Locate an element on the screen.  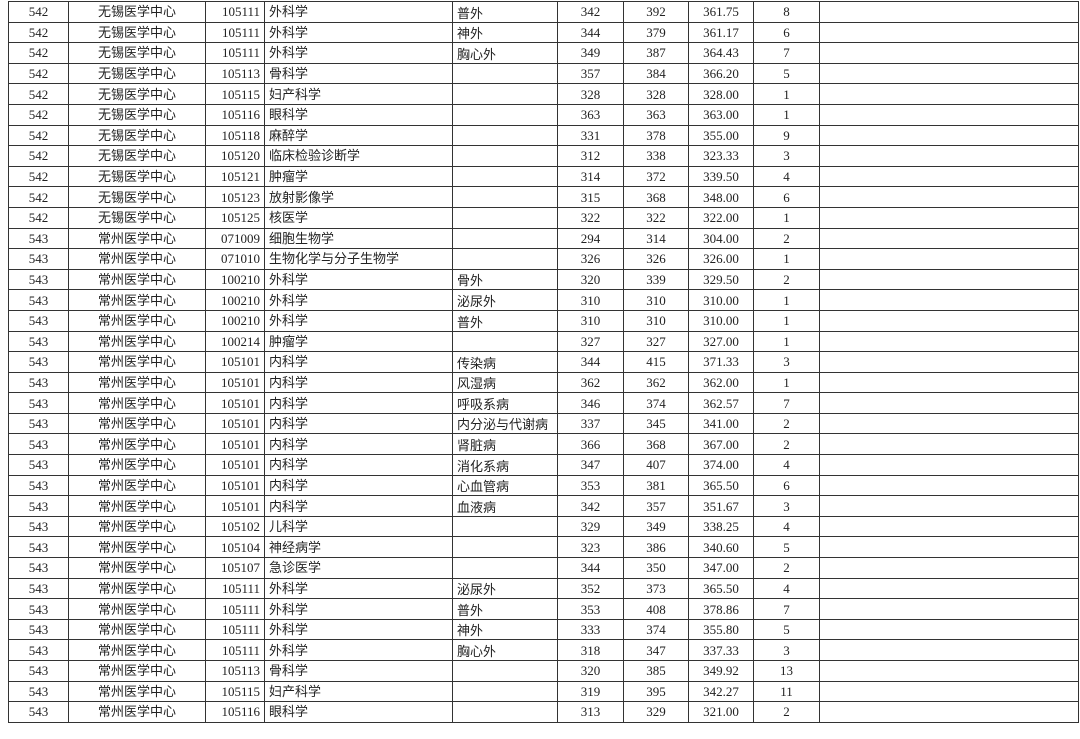
cell-max-score: 362 is located at coordinates (656, 382).